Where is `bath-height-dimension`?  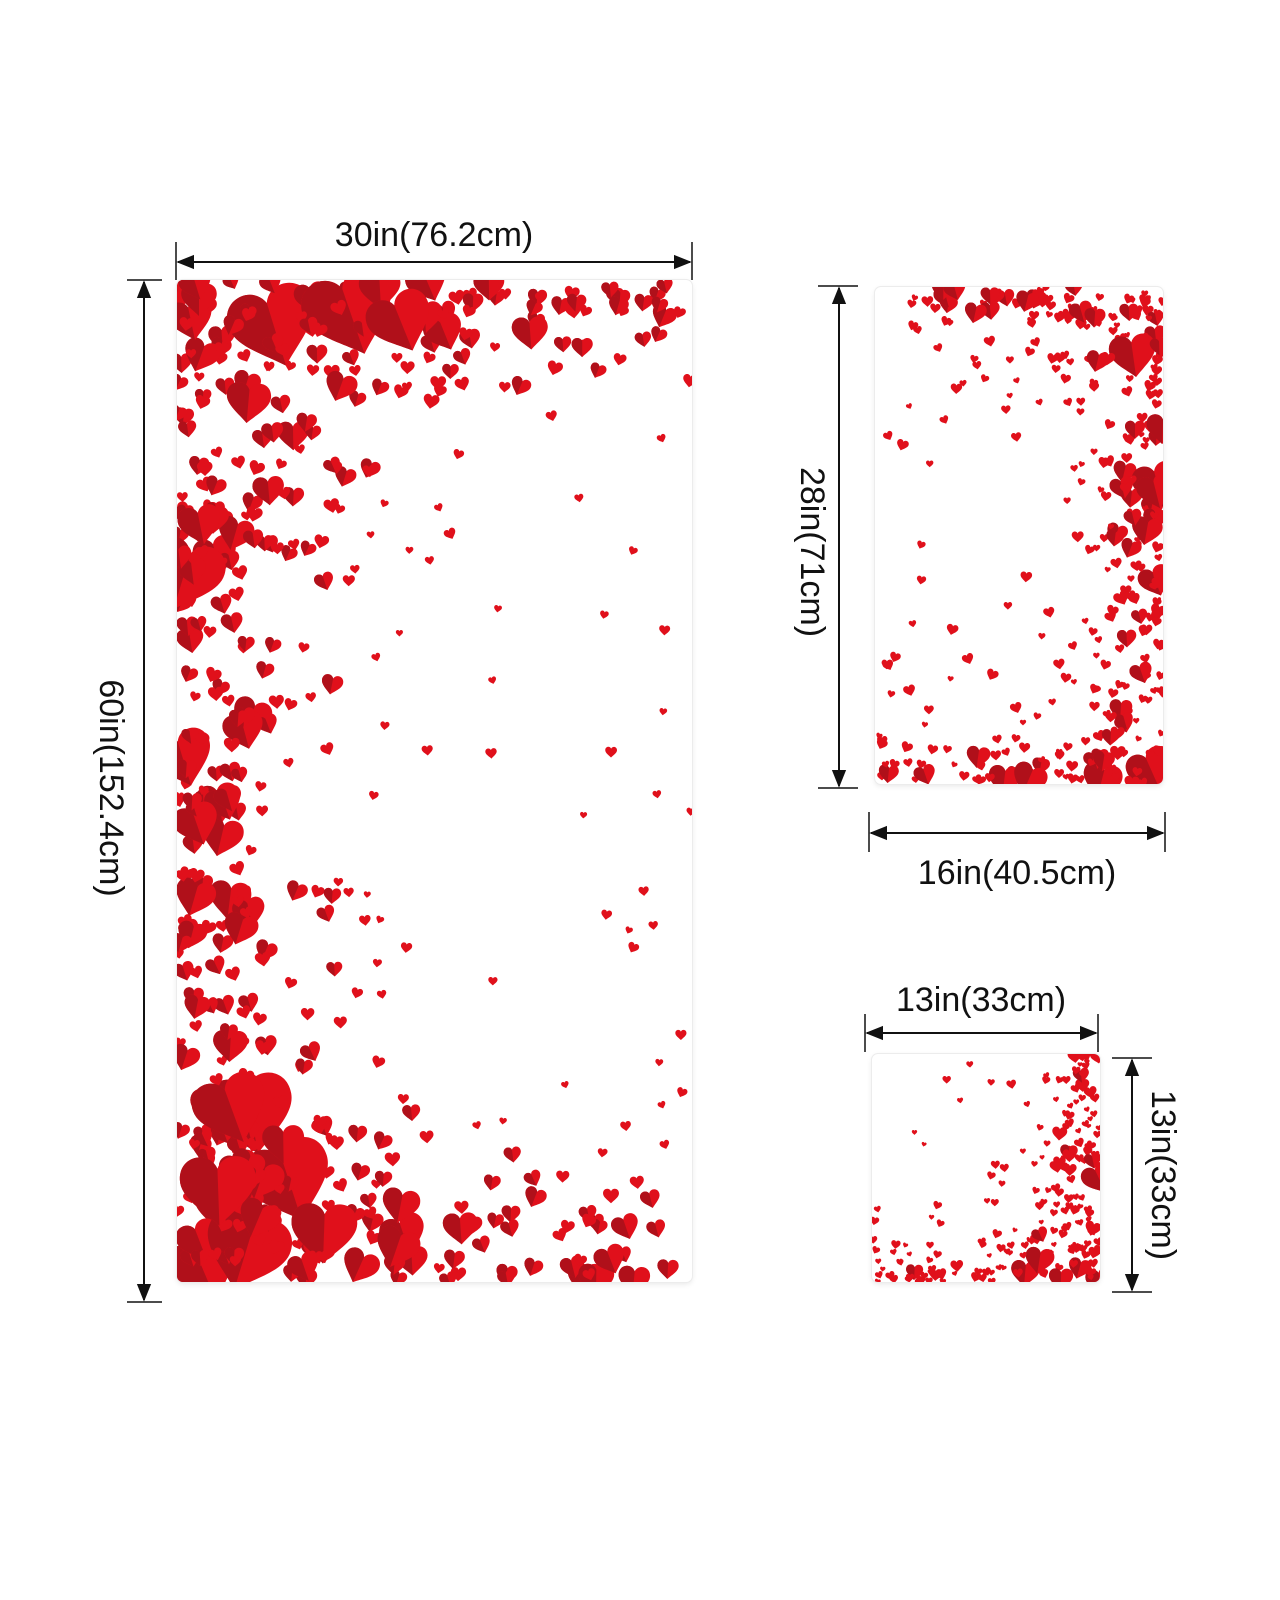 bath-height-dimension is located at coordinates (144, 791).